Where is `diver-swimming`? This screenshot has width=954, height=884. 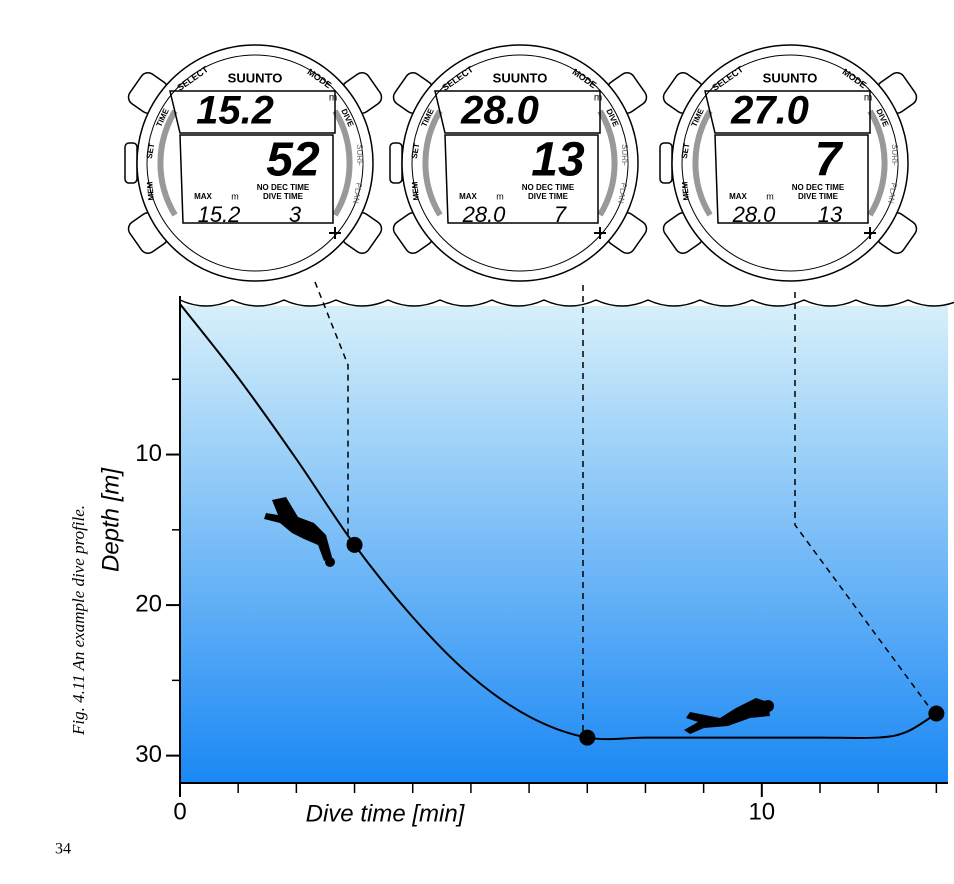 diver-swimming is located at coordinates (729, 716).